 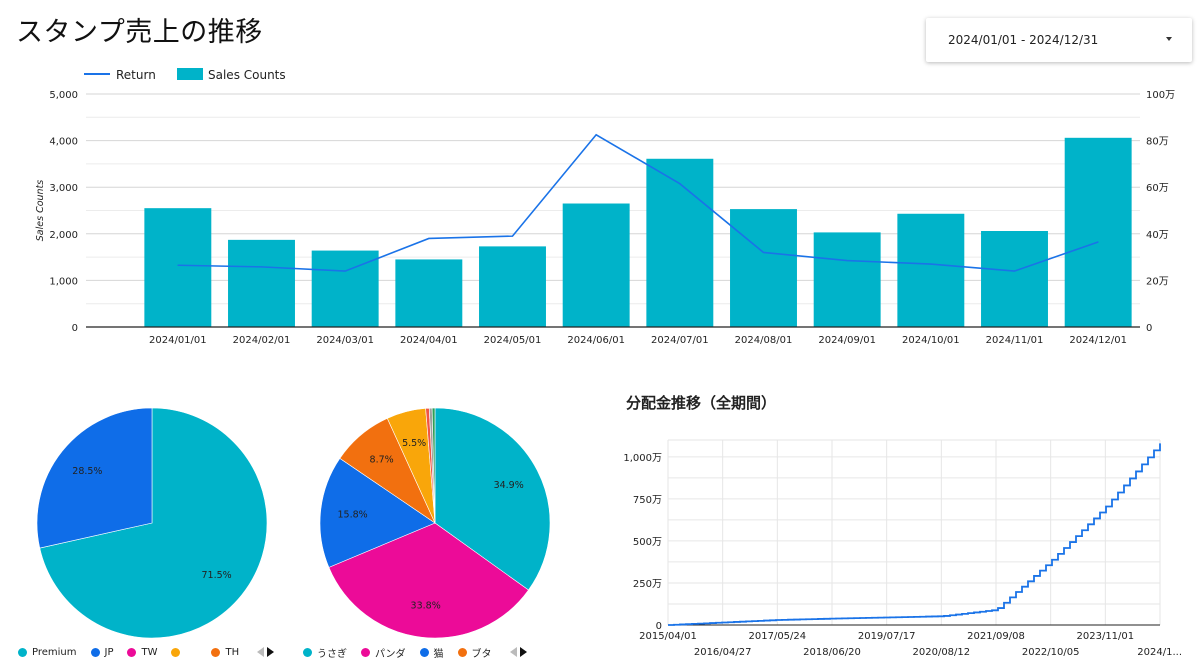 I want to click on x-tick-label: 2017/05/24, so click(x=778, y=636).